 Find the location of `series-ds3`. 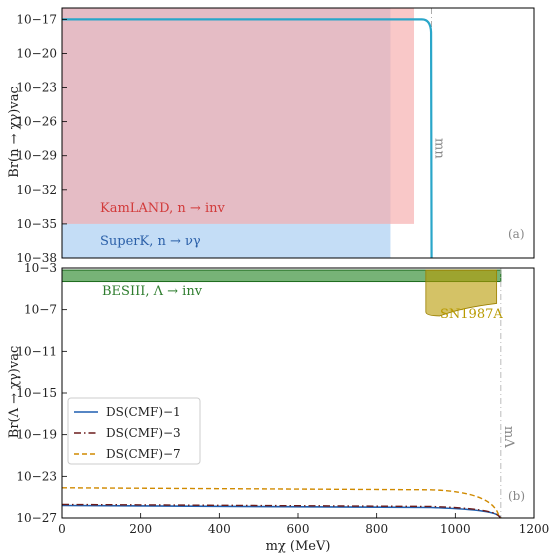

series-ds3 is located at coordinates (281, 511).